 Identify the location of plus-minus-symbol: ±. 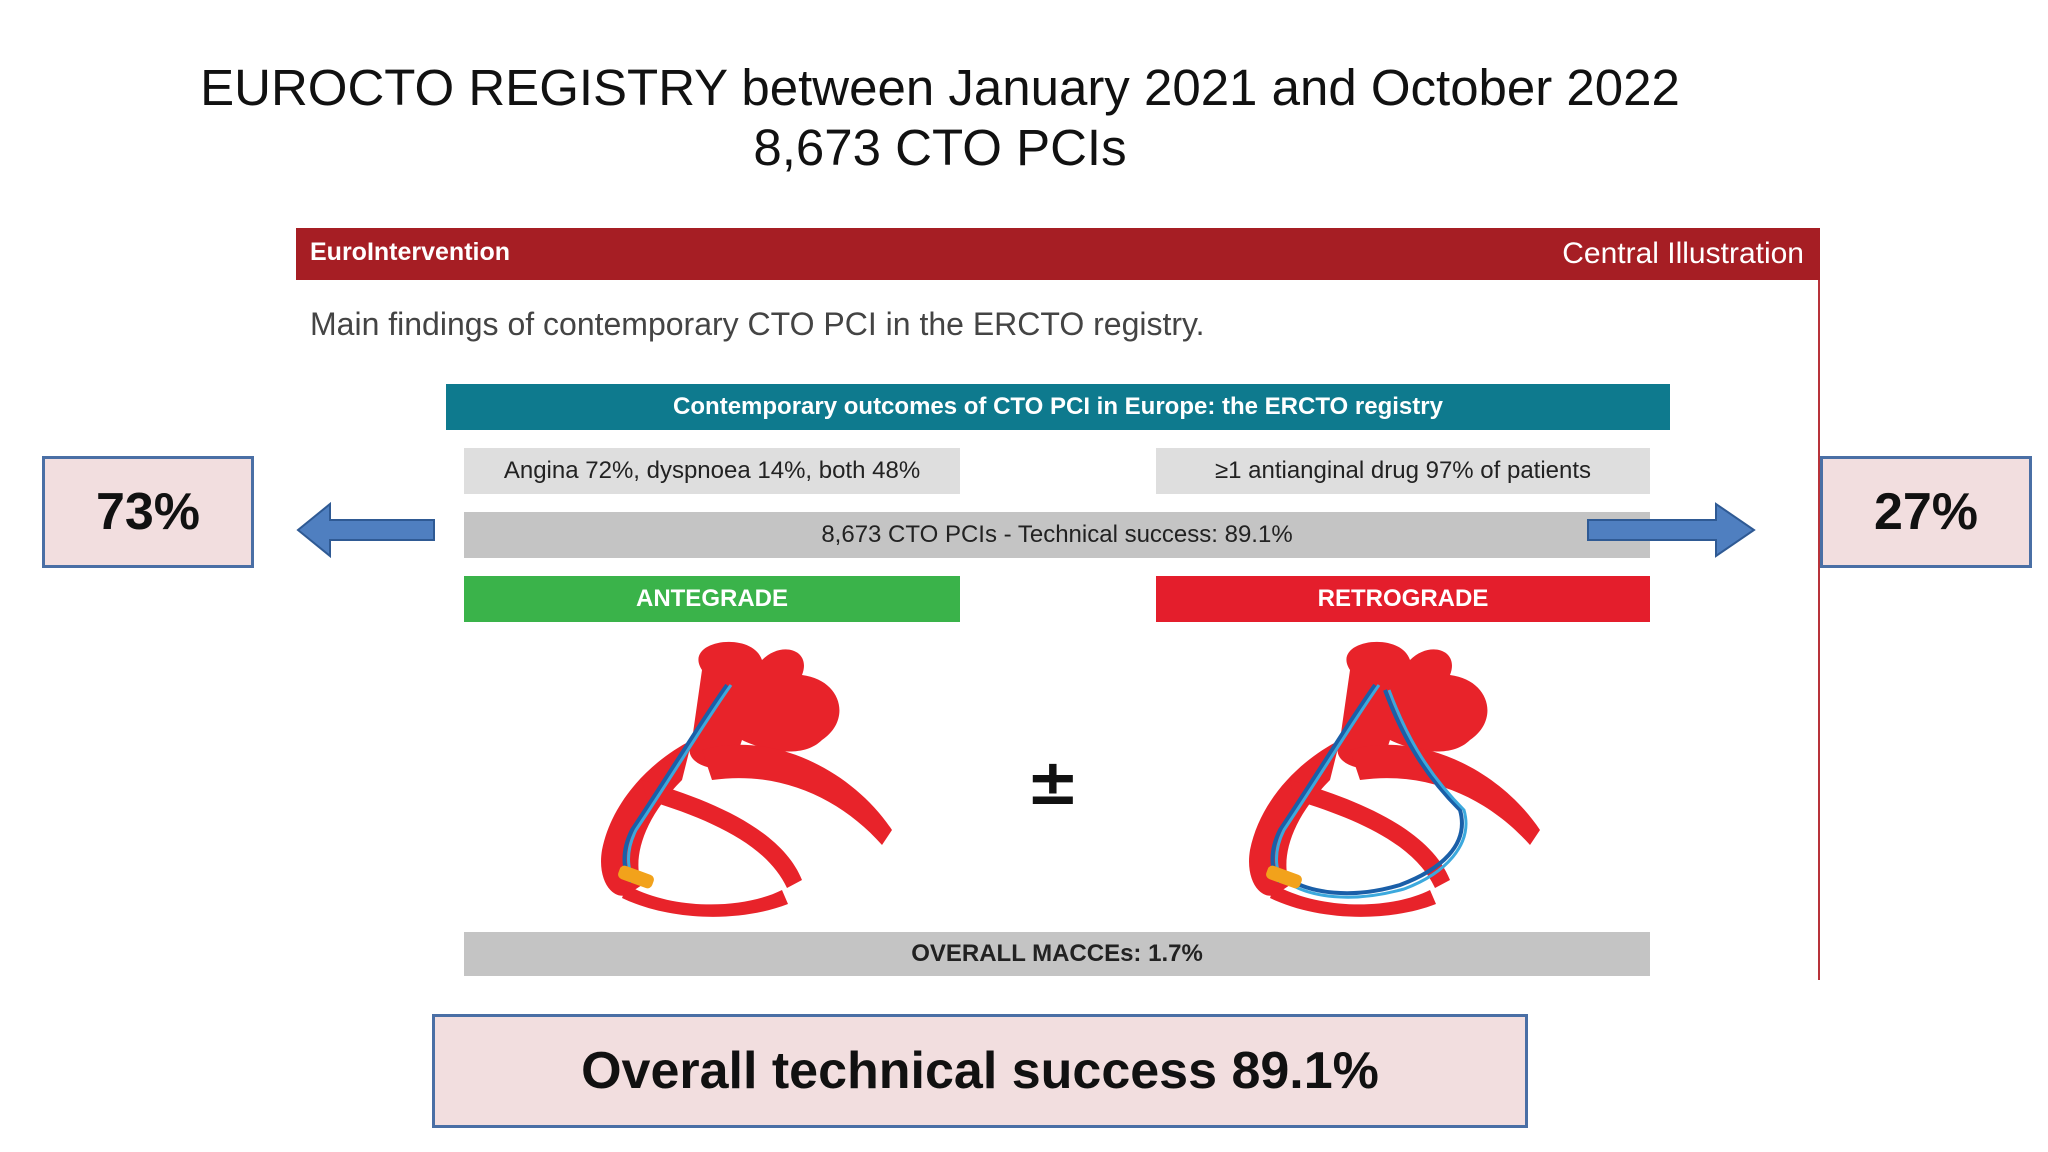
(1053, 783).